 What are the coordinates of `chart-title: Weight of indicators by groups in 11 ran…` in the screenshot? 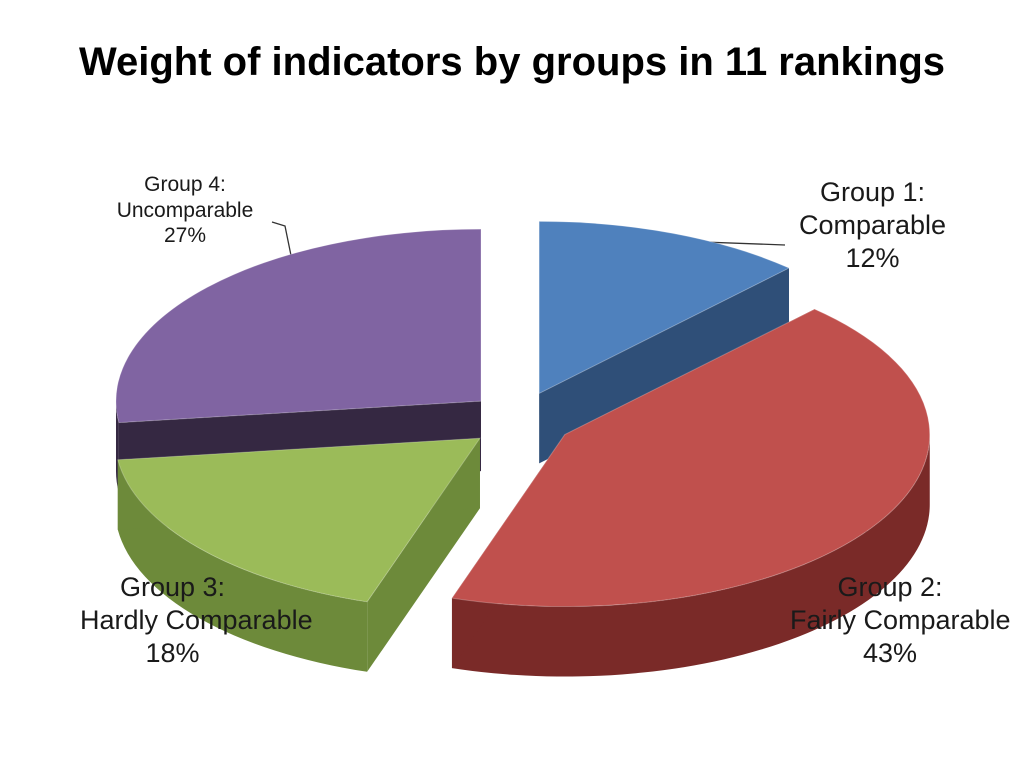 It's located at (512, 62).